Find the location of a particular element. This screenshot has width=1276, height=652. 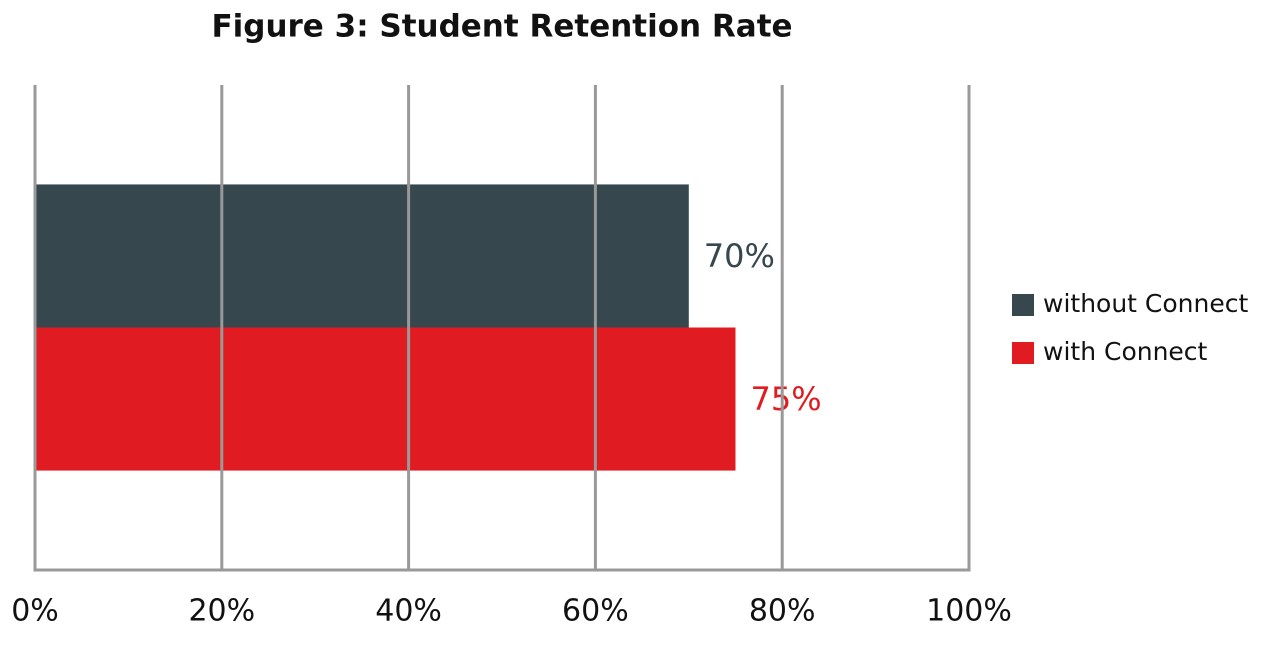

legend-label: without Connect is located at coordinates (1145, 303).